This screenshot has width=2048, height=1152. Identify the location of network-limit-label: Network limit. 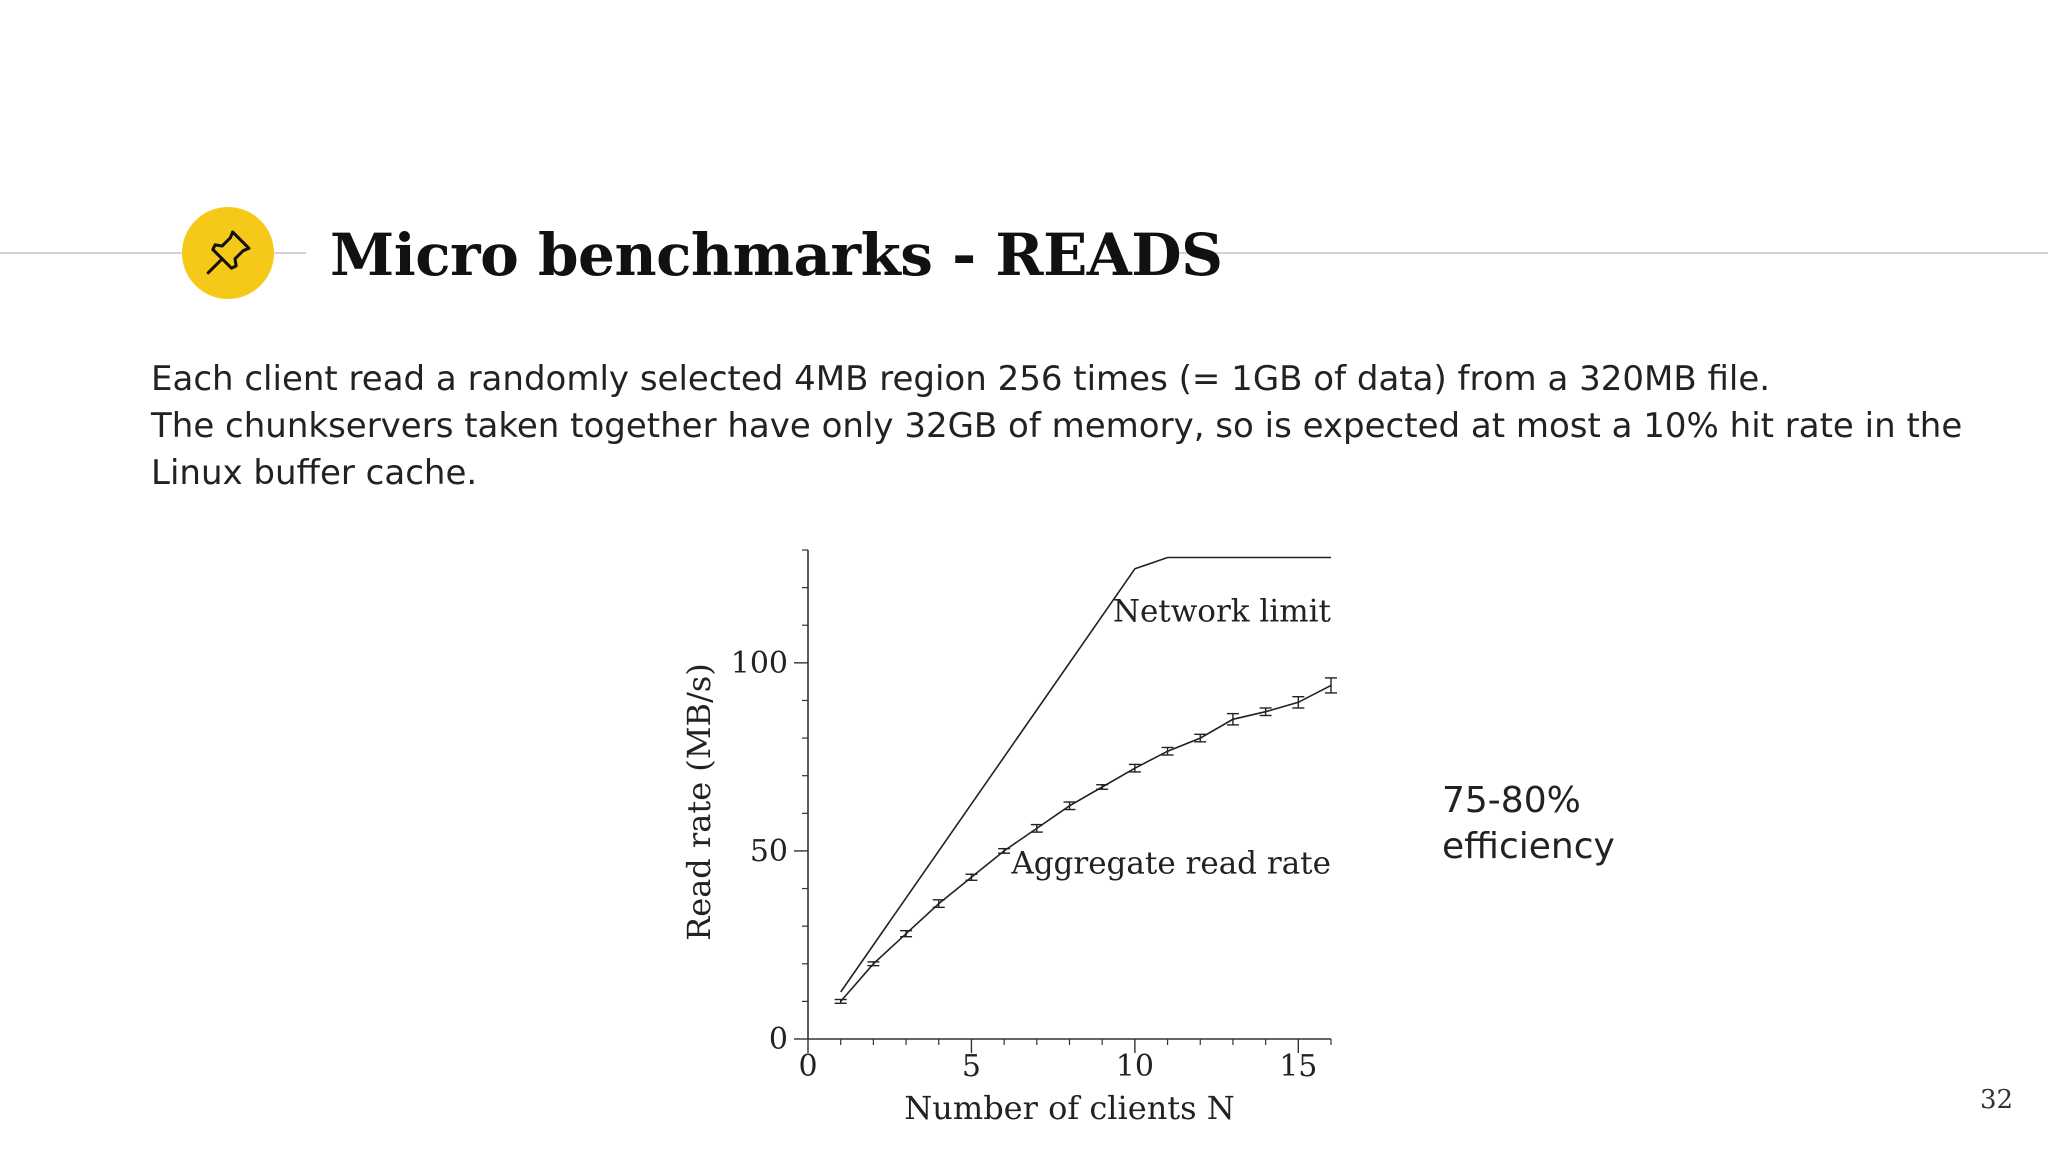
(1222, 611).